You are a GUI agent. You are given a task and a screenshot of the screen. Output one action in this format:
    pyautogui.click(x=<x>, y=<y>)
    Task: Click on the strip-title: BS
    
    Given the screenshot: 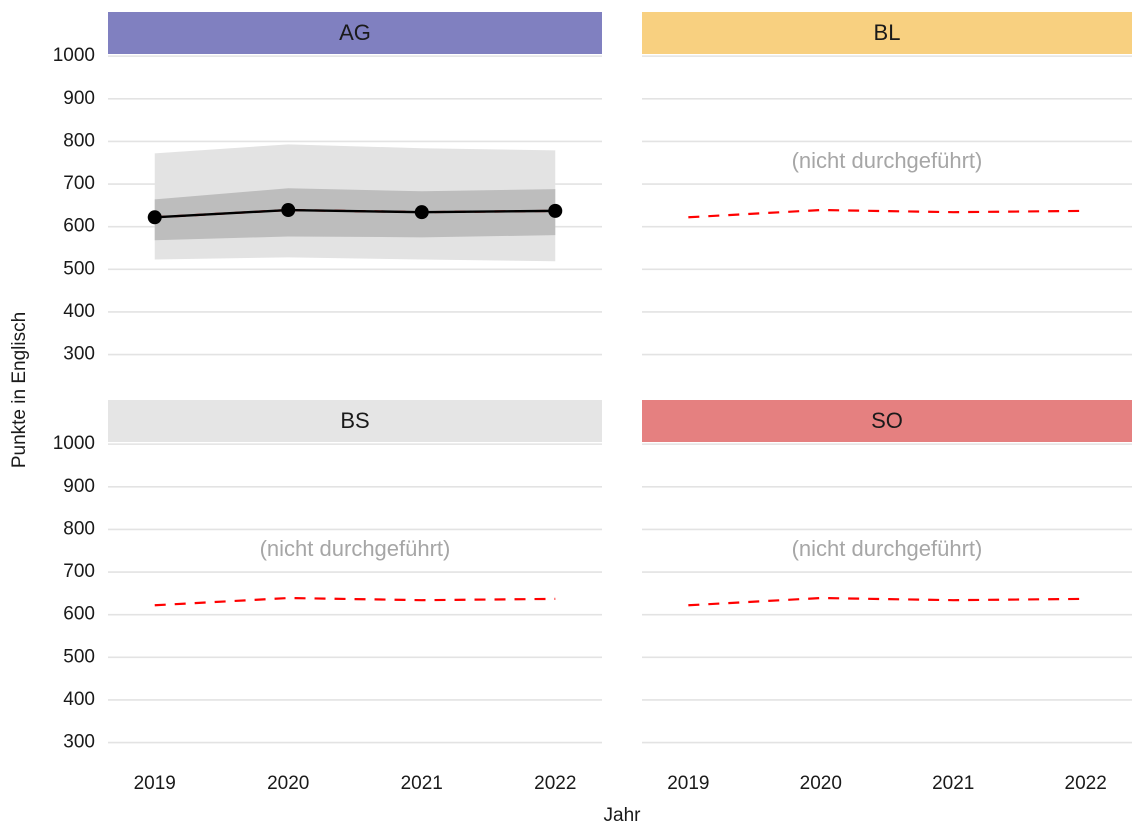 What is the action you would take?
    pyautogui.click(x=354, y=420)
    